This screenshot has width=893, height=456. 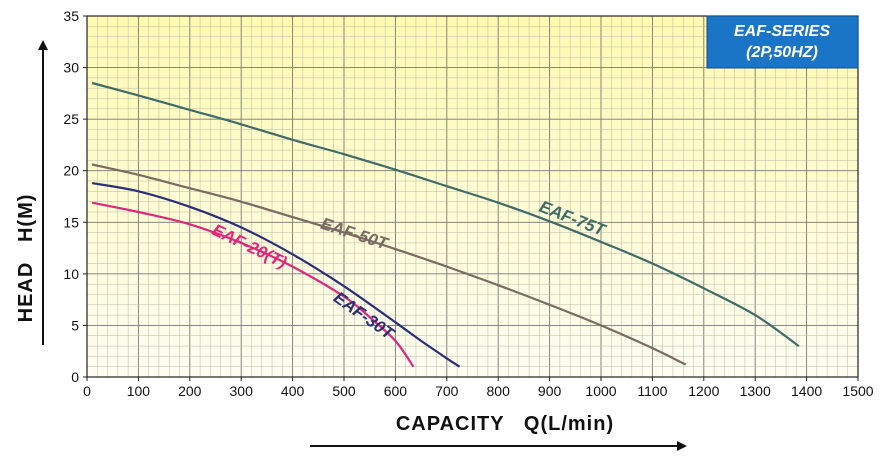 I want to click on y-tick-label: 25, so click(x=71, y=119).